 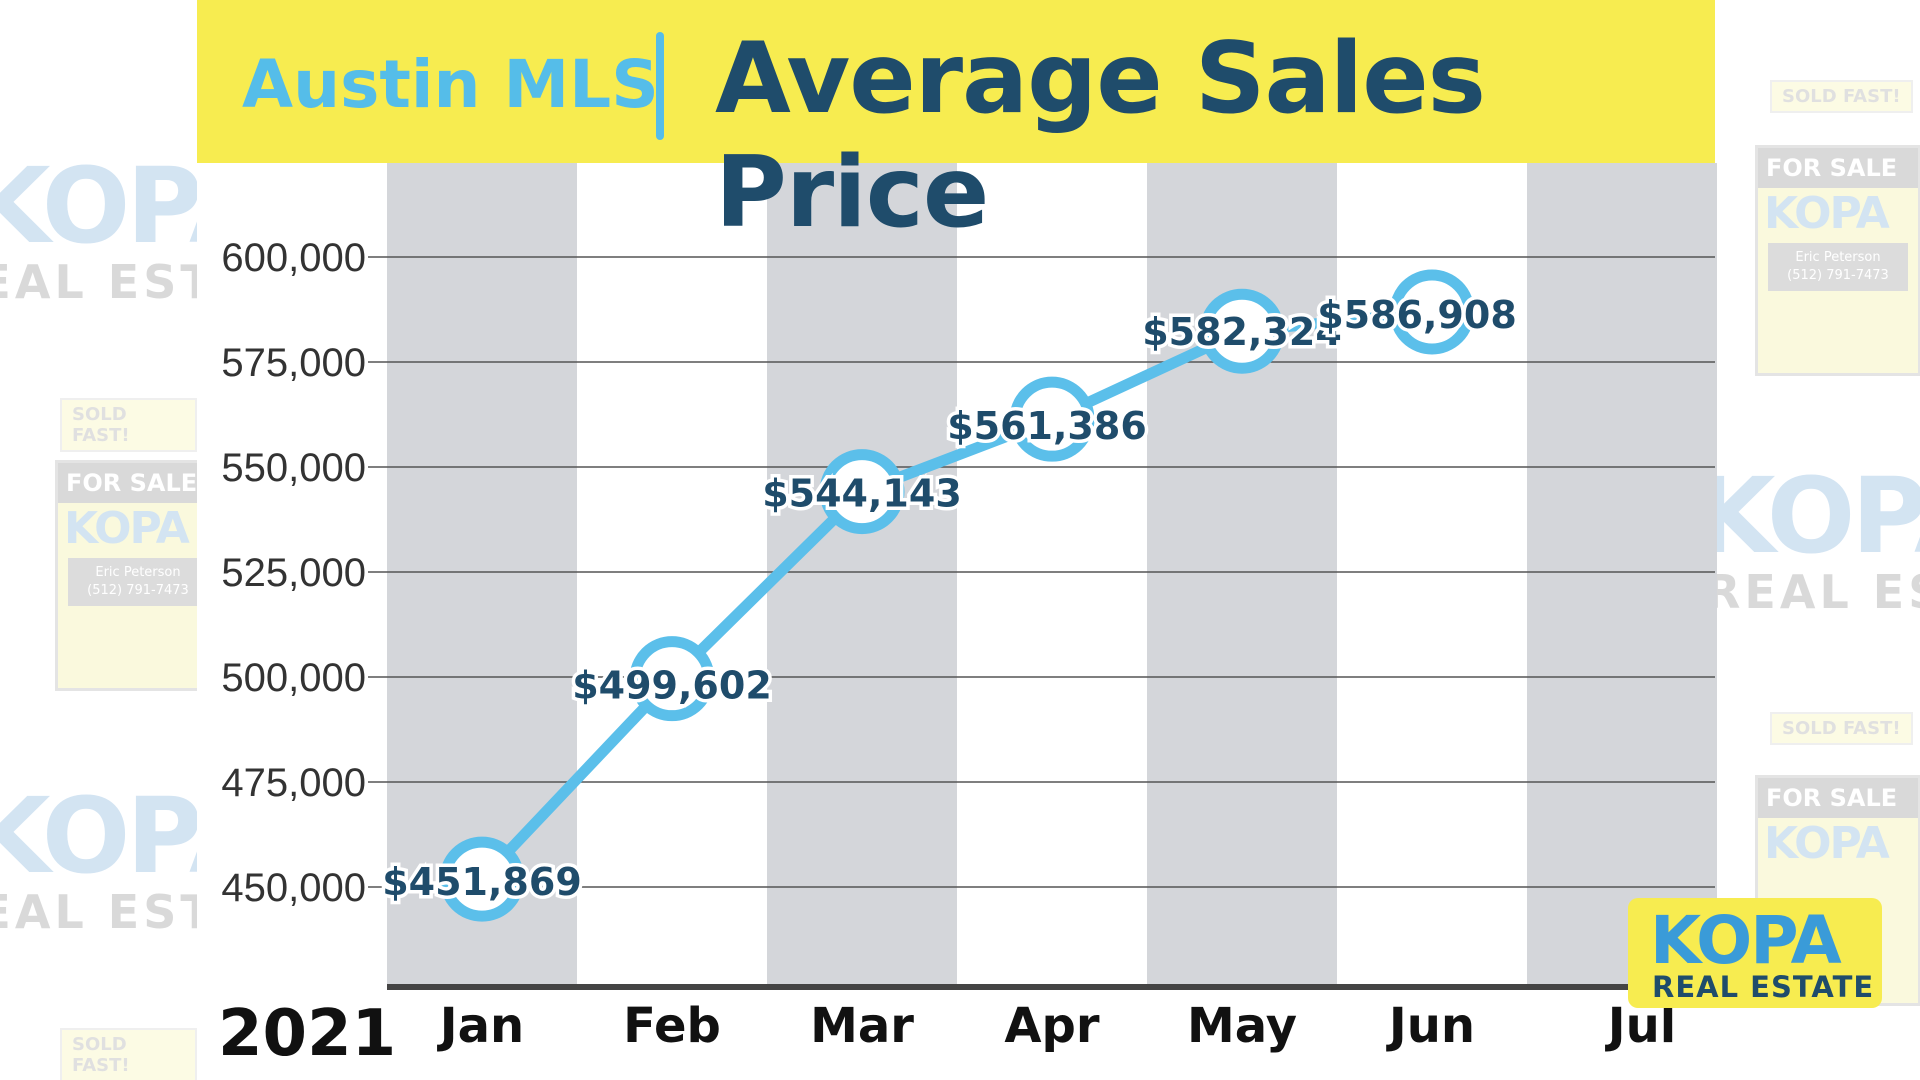 What do you see at coordinates (293, 888) in the screenshot?
I see `y-tick-label: 450,000` at bounding box center [293, 888].